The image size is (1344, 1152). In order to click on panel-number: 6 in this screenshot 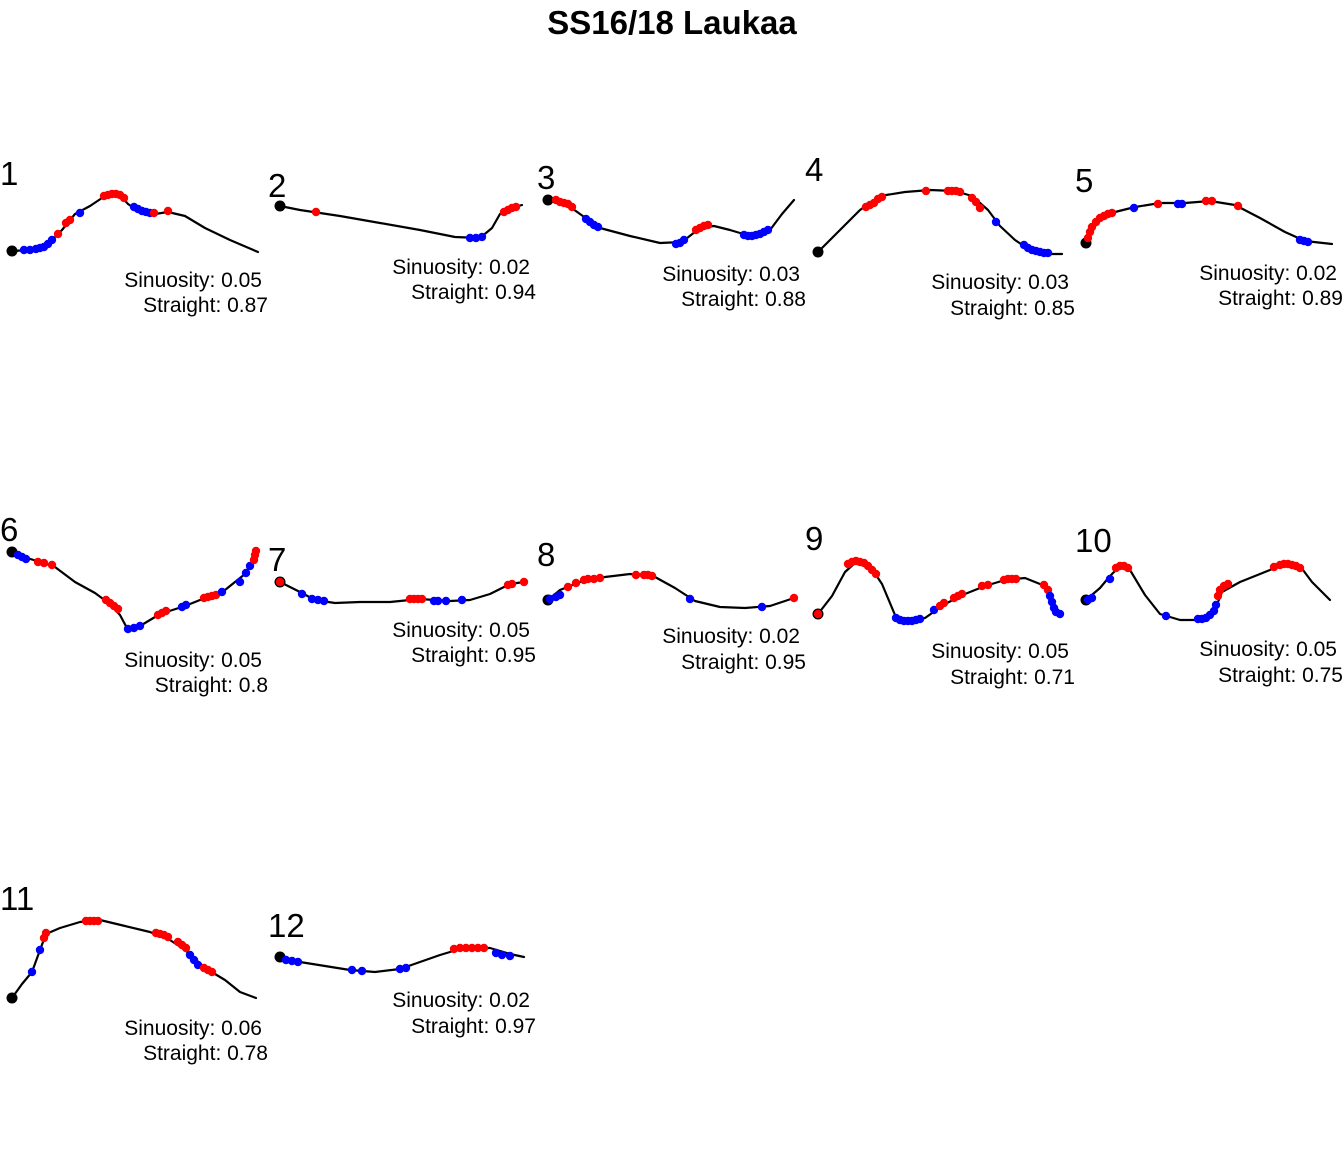, I will do `click(9, 529)`.